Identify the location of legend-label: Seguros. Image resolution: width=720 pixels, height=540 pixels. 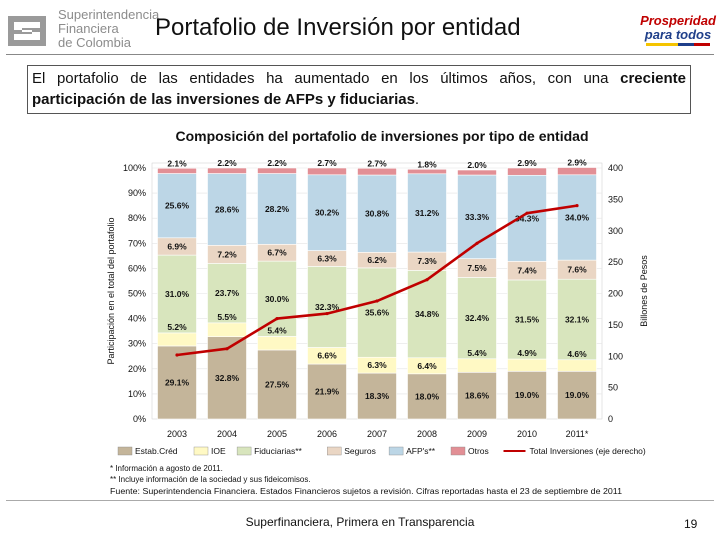
(360, 451).